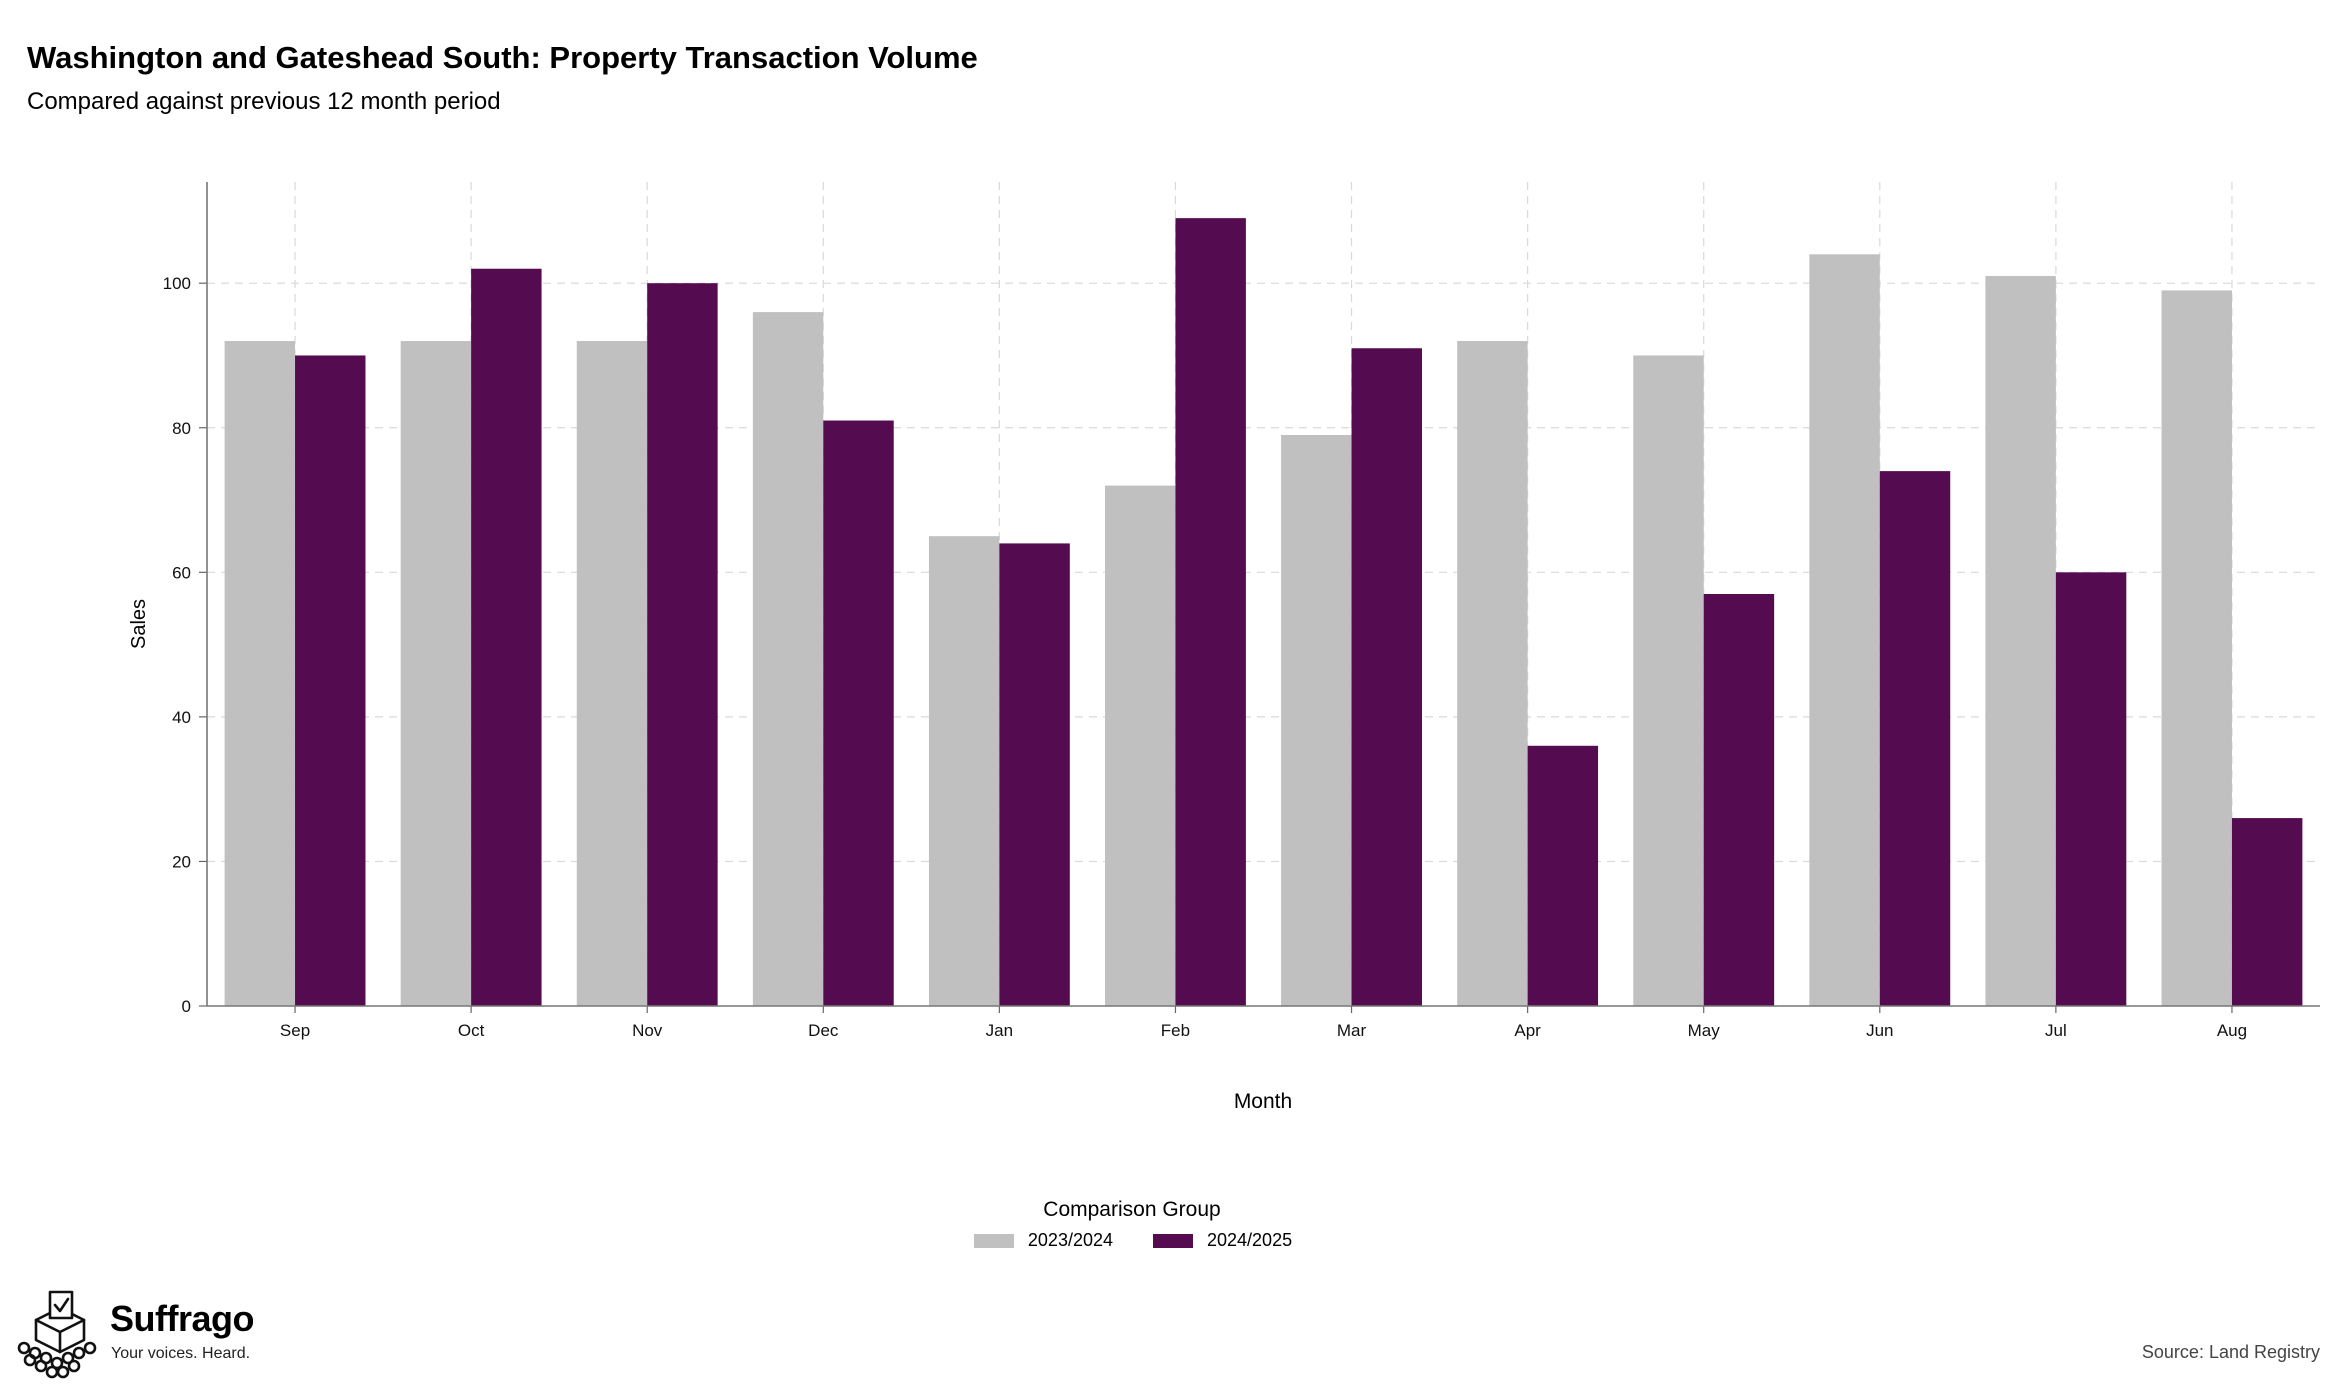 Image resolution: width=2334 pixels, height=1388 pixels. I want to click on bar-2023-2024-nov, so click(612, 673).